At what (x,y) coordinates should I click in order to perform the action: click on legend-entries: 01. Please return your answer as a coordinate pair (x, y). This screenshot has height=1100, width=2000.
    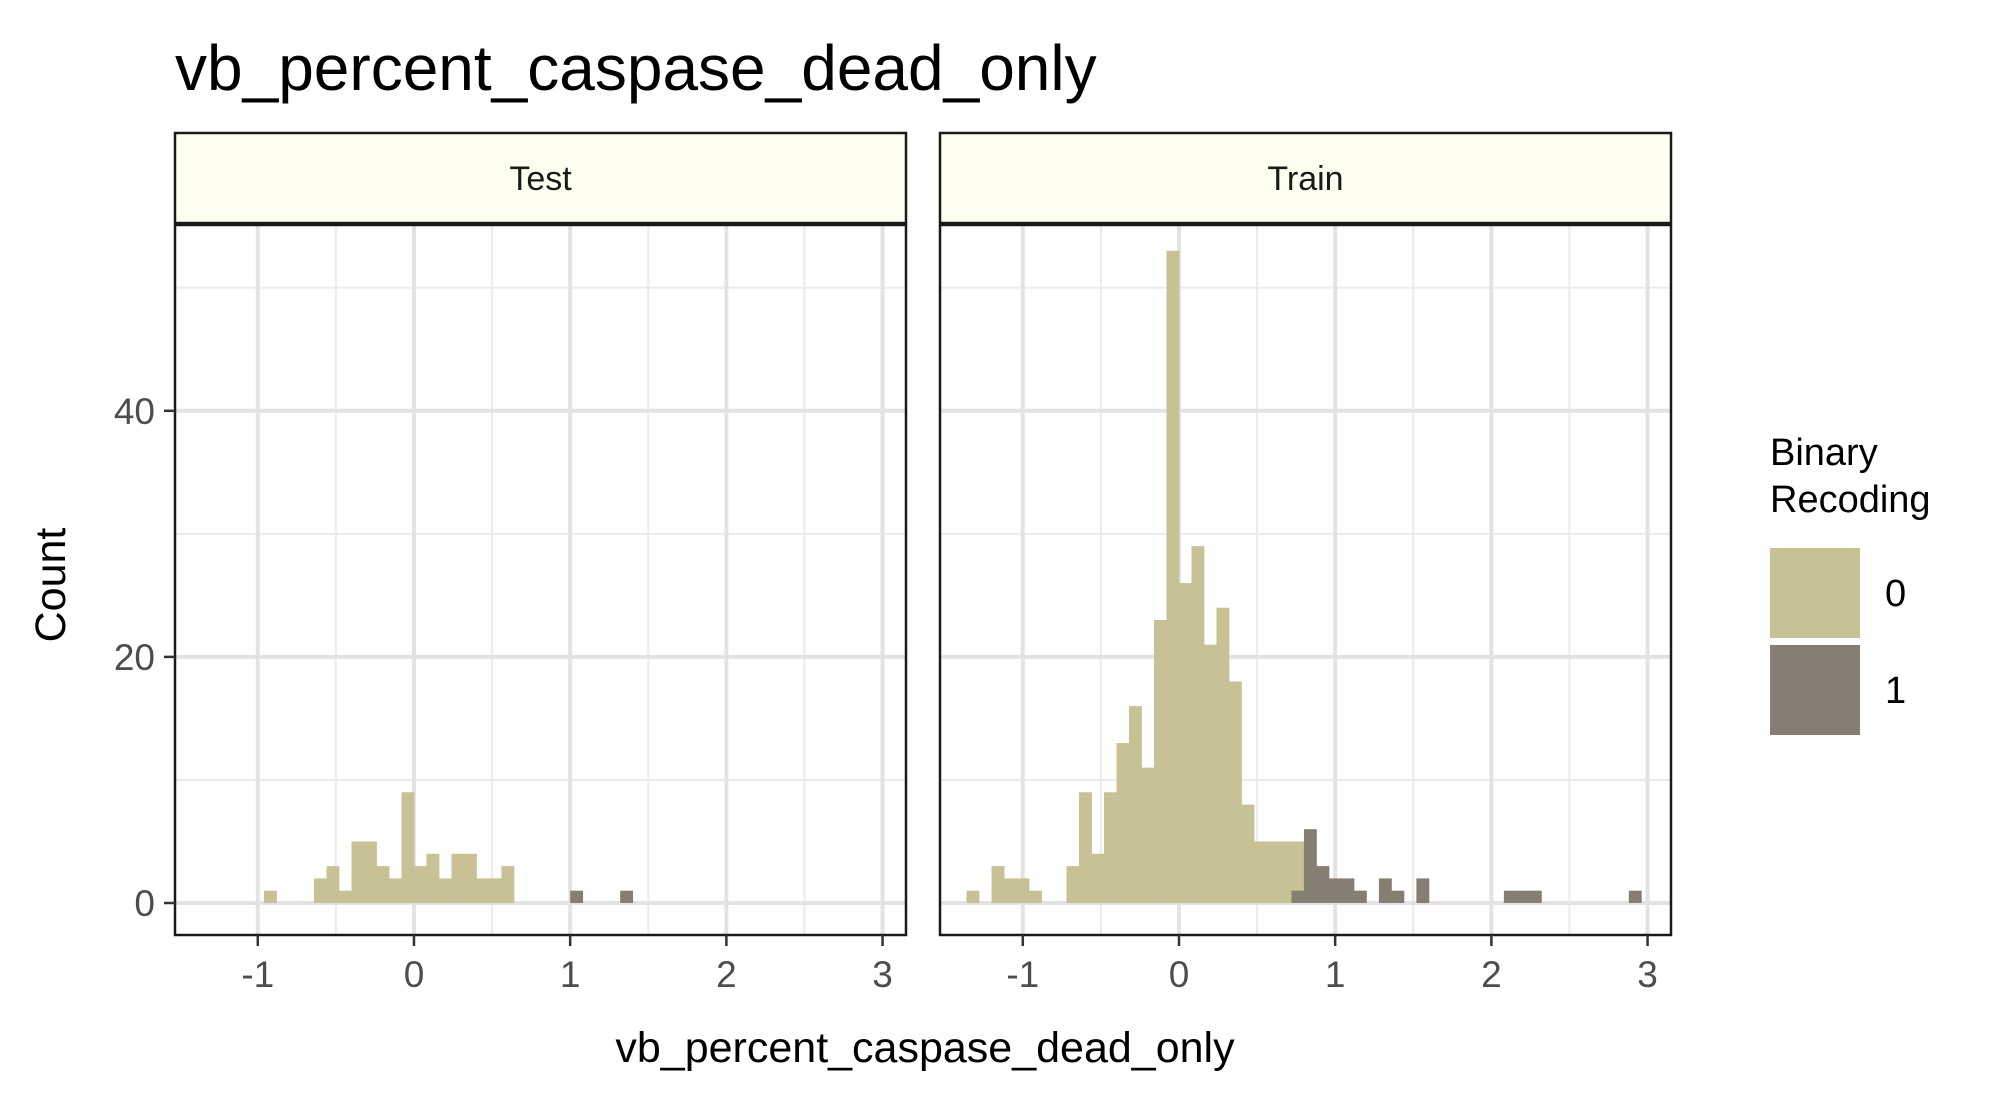
    Looking at the image, I should click on (1838, 641).